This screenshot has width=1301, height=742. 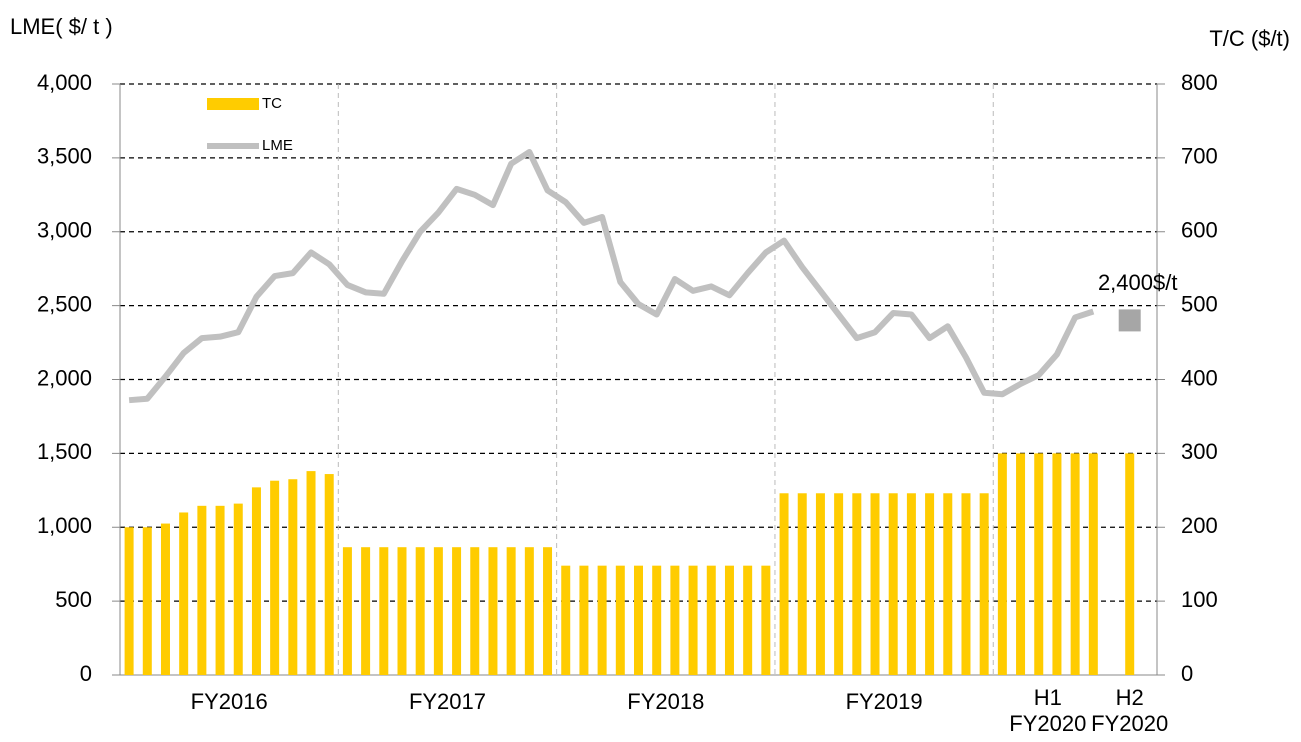 What do you see at coordinates (1130, 697) in the screenshot?
I see `x-group-label: H2` at bounding box center [1130, 697].